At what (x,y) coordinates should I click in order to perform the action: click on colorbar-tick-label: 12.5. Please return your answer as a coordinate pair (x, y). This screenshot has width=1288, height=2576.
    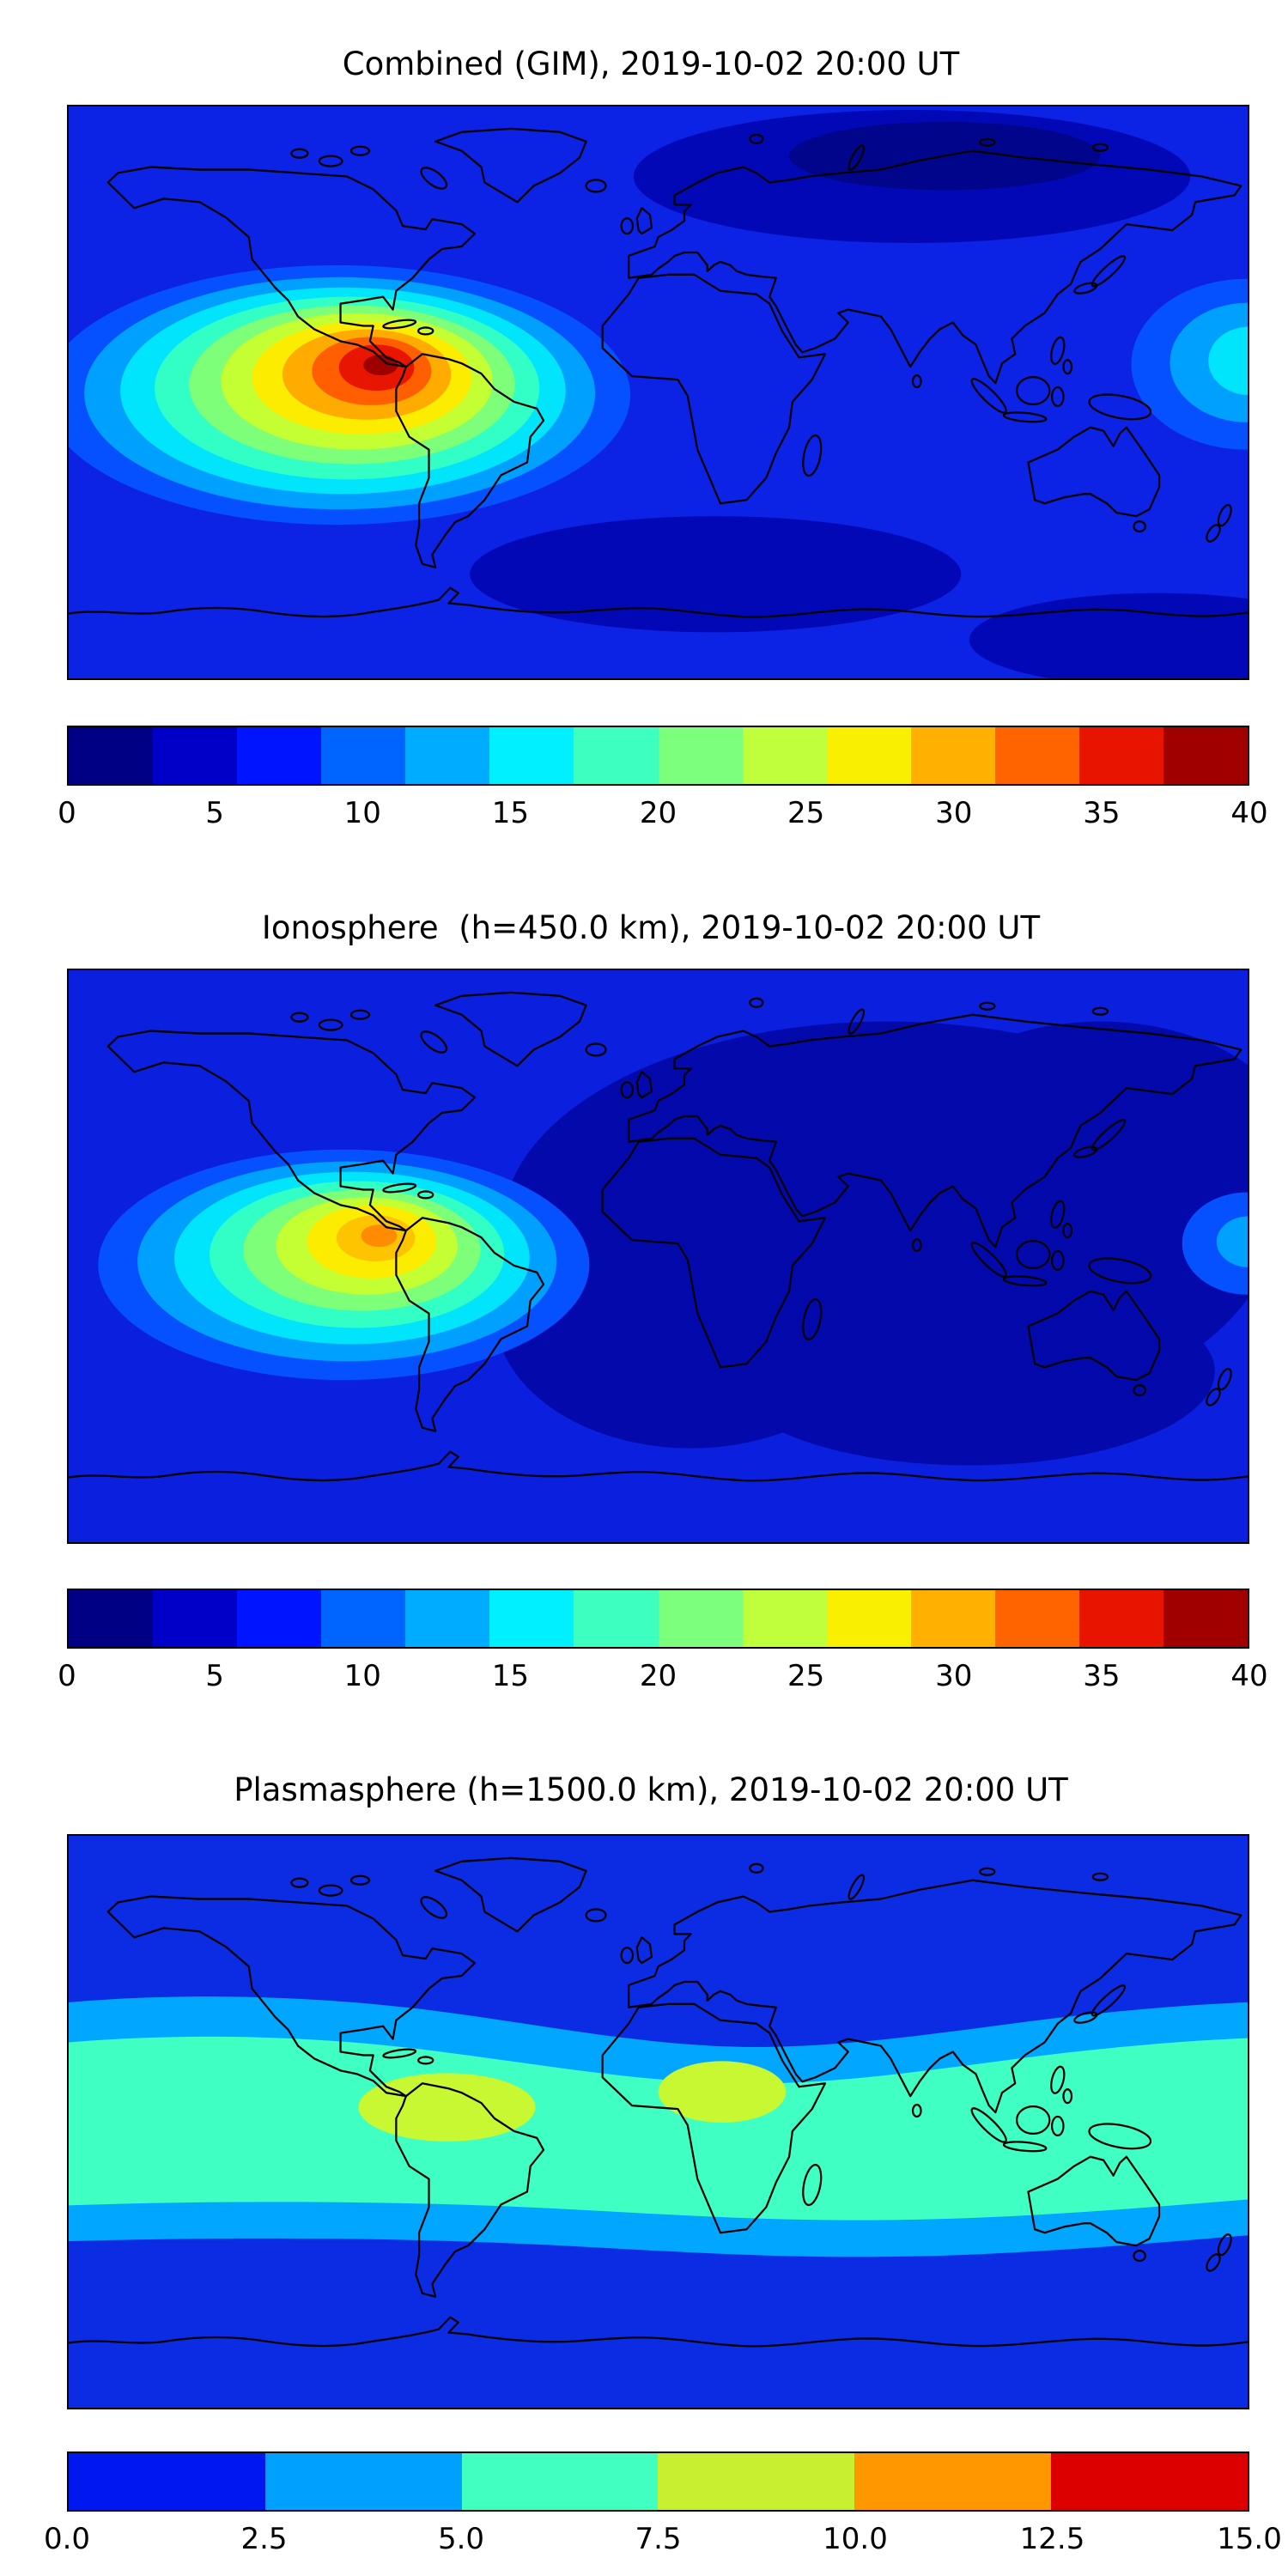
    Looking at the image, I should click on (1052, 2539).